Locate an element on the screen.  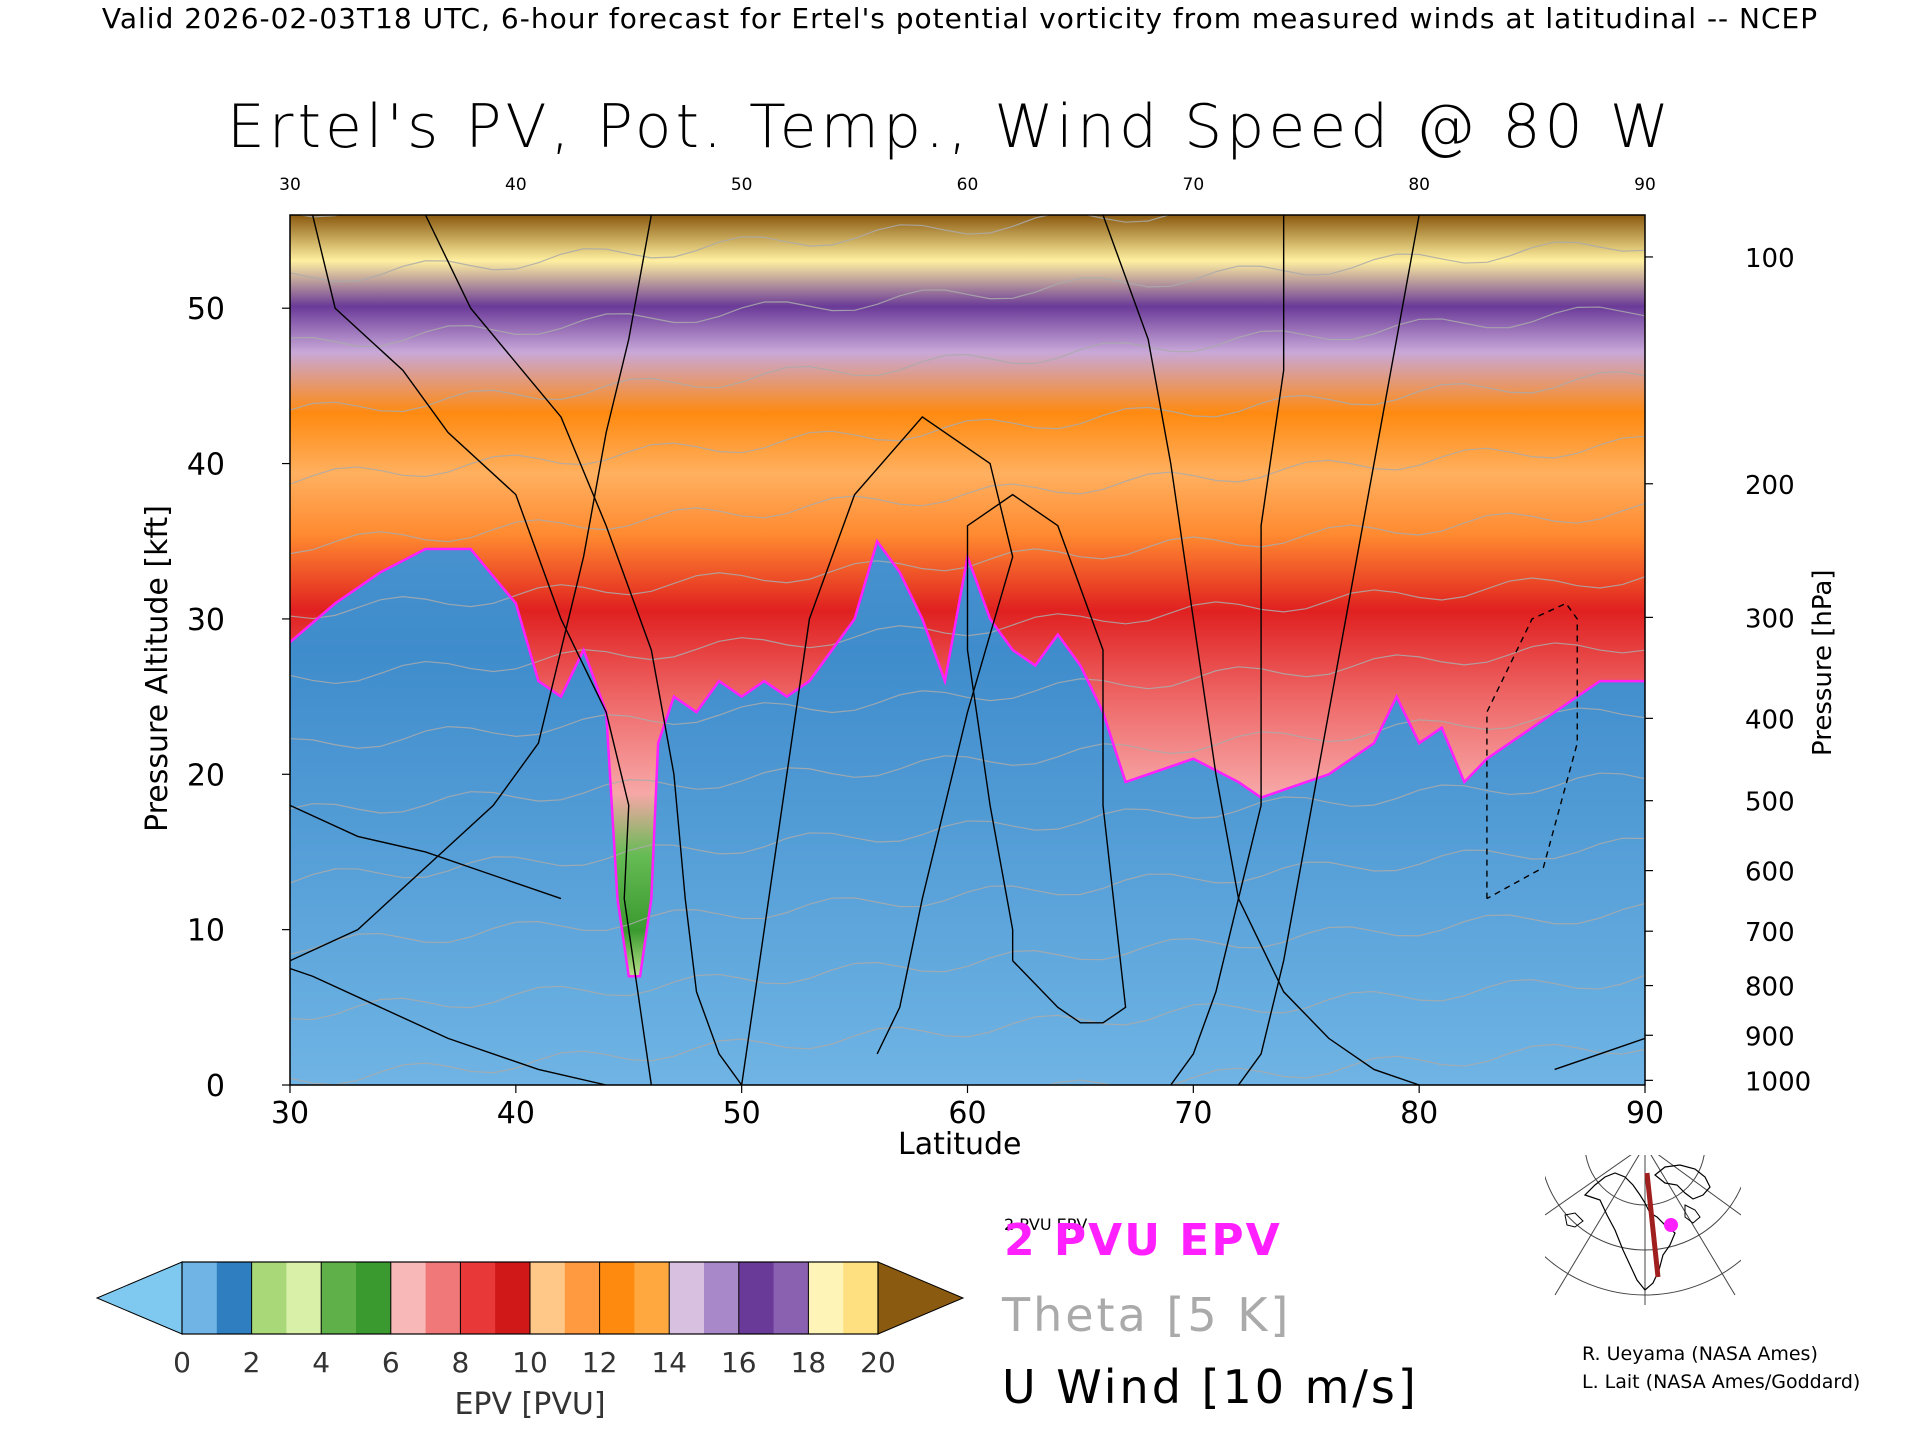
colorbar-tick-label: 10 is located at coordinates (530, 1362).